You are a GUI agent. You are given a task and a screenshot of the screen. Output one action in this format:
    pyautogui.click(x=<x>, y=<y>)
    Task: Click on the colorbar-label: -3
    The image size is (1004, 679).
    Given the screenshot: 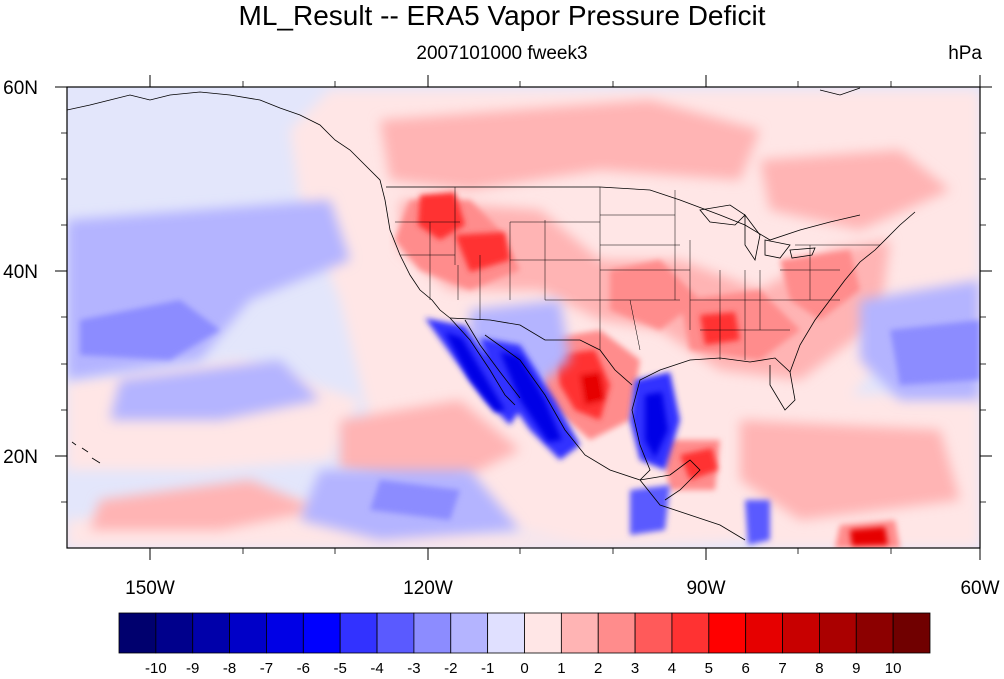 What is the action you would take?
    pyautogui.click(x=413, y=668)
    